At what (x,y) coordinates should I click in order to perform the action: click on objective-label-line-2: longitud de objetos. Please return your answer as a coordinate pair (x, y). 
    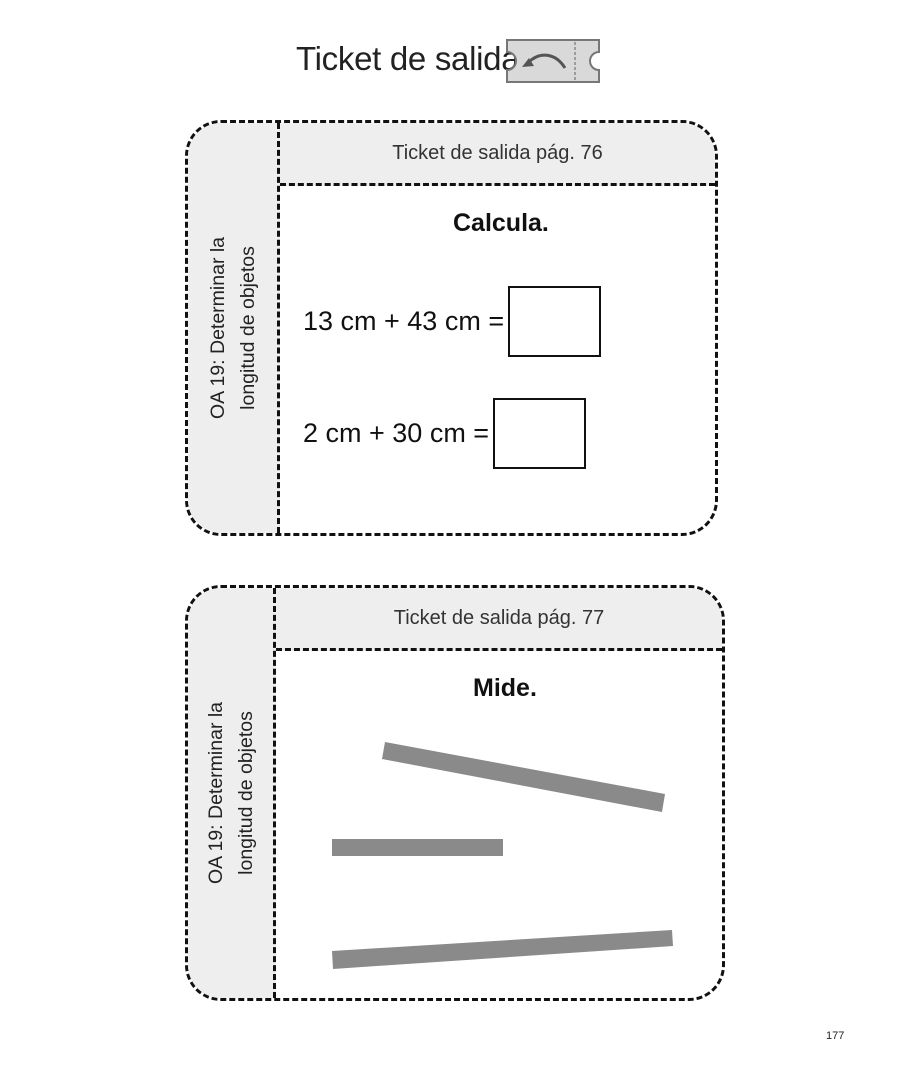
    Looking at the image, I should click on (247, 328).